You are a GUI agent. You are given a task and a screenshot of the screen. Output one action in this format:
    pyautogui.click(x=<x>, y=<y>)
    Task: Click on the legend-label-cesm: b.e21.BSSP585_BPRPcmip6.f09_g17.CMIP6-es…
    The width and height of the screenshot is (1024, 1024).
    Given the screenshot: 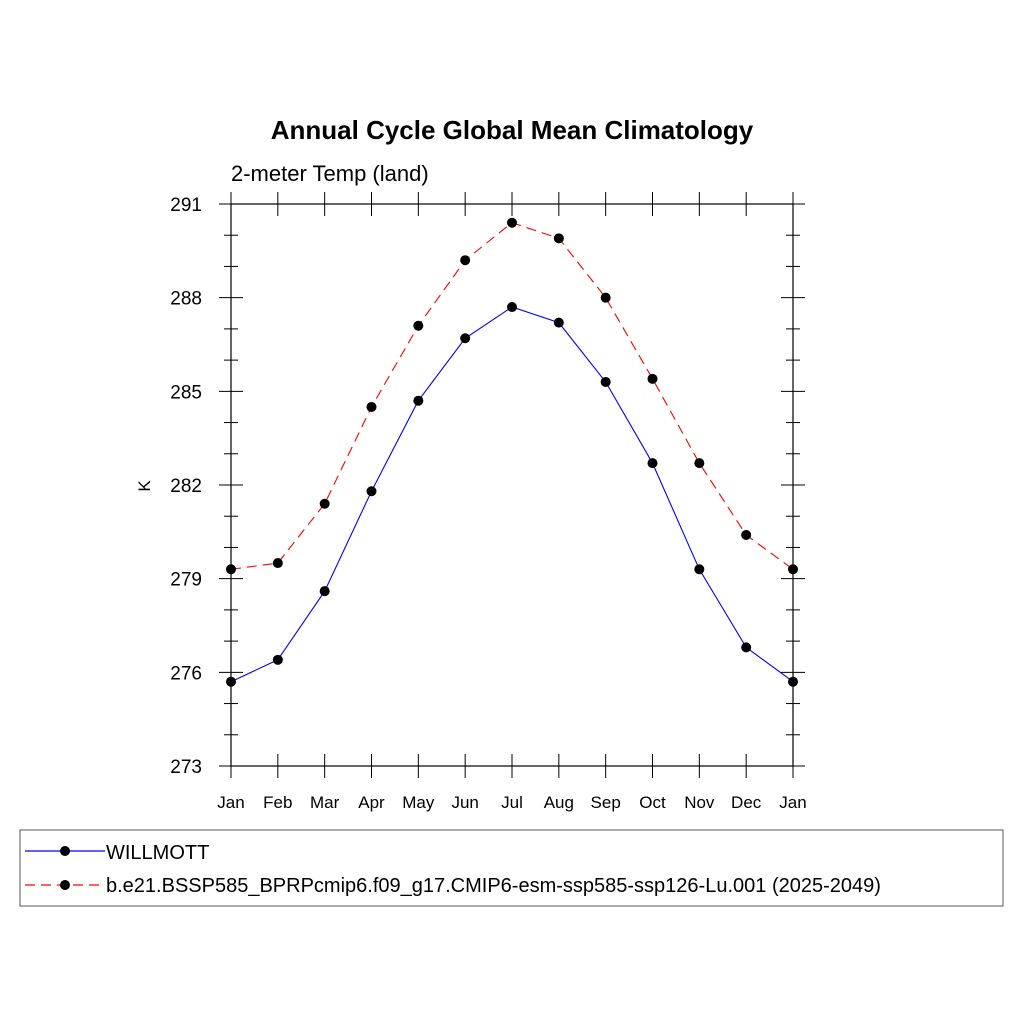 What is the action you would take?
    pyautogui.click(x=493, y=886)
    